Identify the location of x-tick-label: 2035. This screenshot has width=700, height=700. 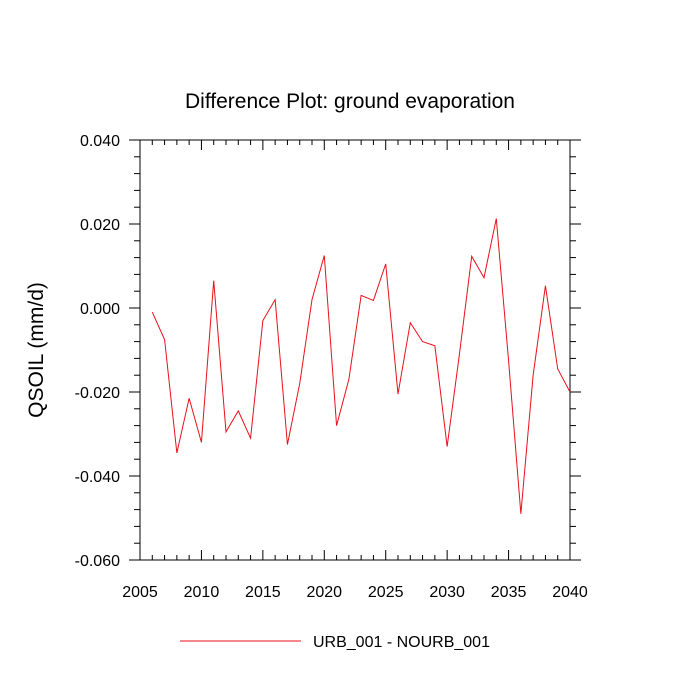
(509, 592).